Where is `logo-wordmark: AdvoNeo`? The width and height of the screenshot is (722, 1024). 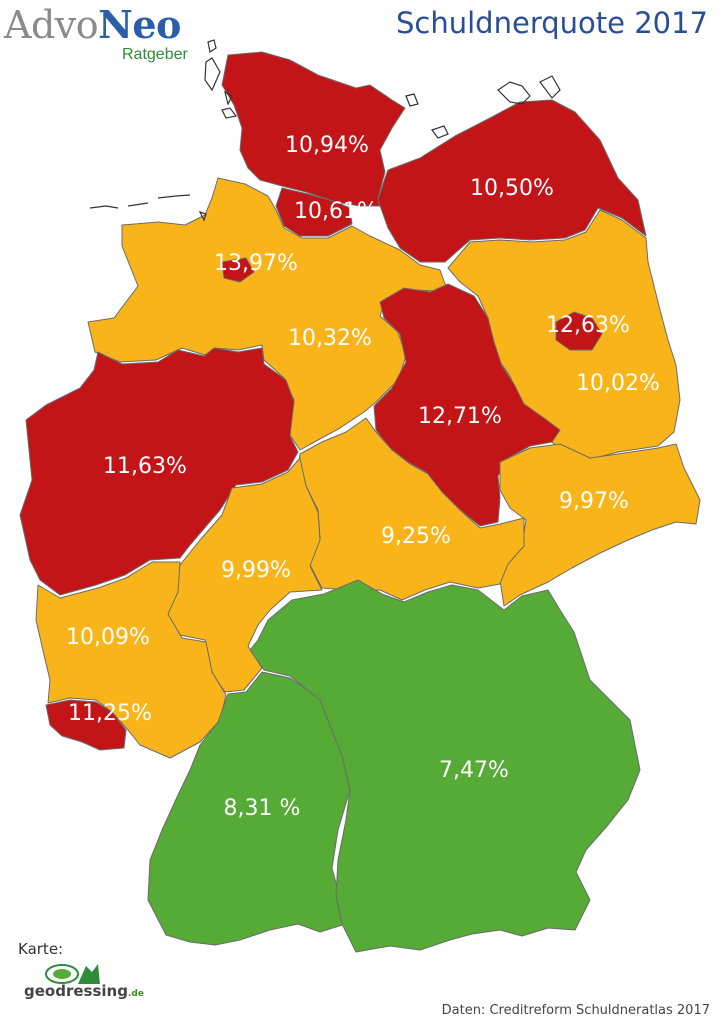 logo-wordmark: AdvoNeo is located at coordinates (92, 24).